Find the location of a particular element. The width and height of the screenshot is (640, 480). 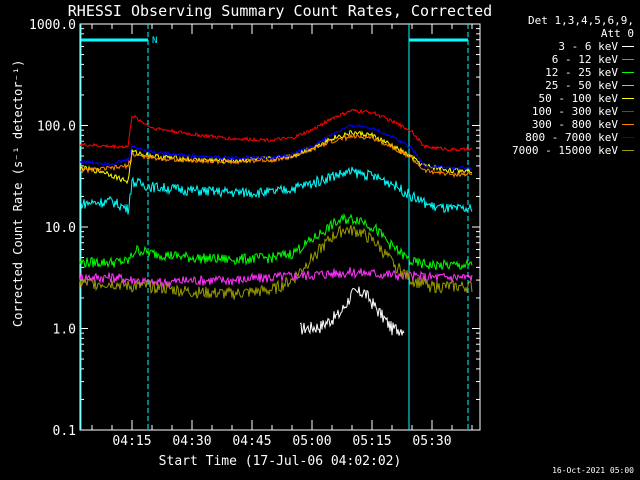

y-tick-label: 10.0 is located at coordinates (60, 228).